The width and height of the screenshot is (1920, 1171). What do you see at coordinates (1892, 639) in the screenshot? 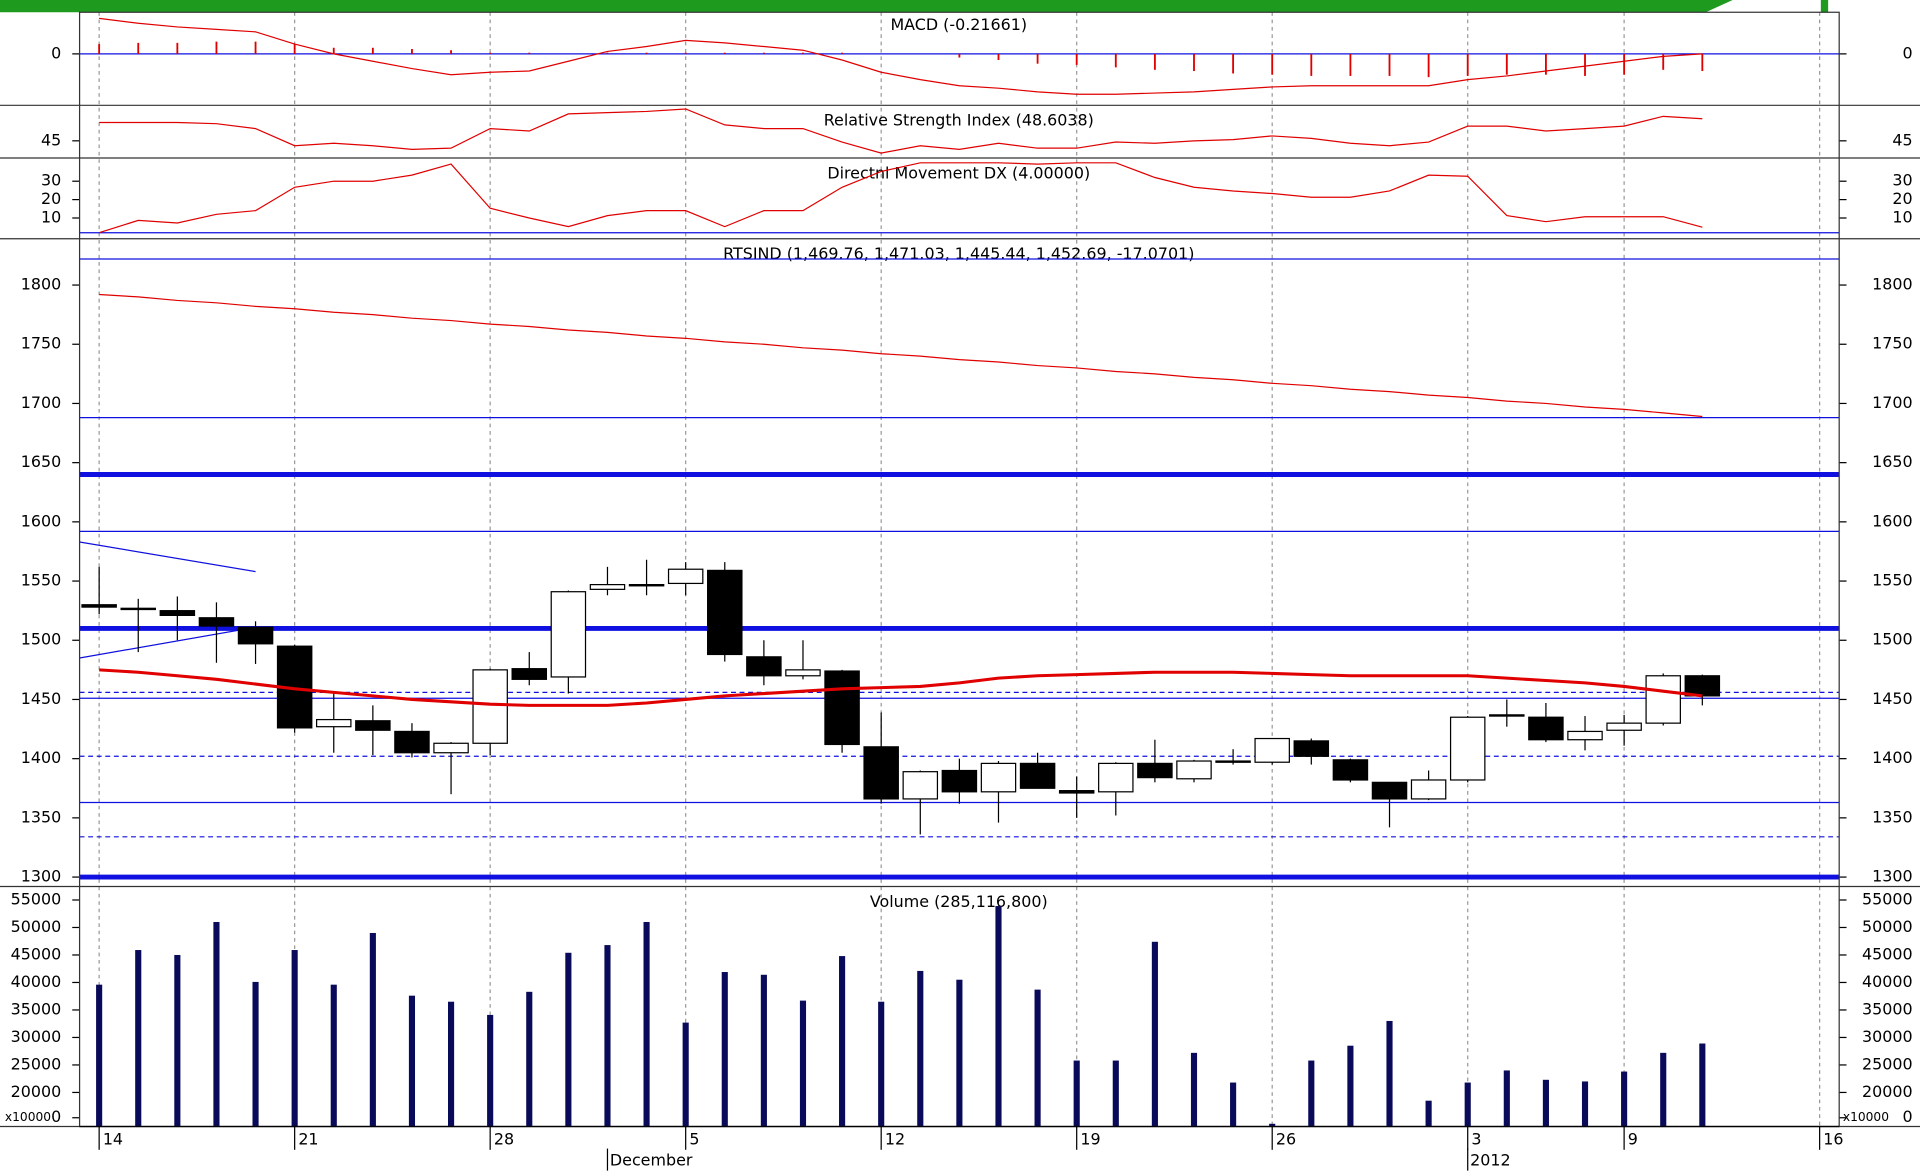
I see `y-tick-label-right: 1500` at bounding box center [1892, 639].